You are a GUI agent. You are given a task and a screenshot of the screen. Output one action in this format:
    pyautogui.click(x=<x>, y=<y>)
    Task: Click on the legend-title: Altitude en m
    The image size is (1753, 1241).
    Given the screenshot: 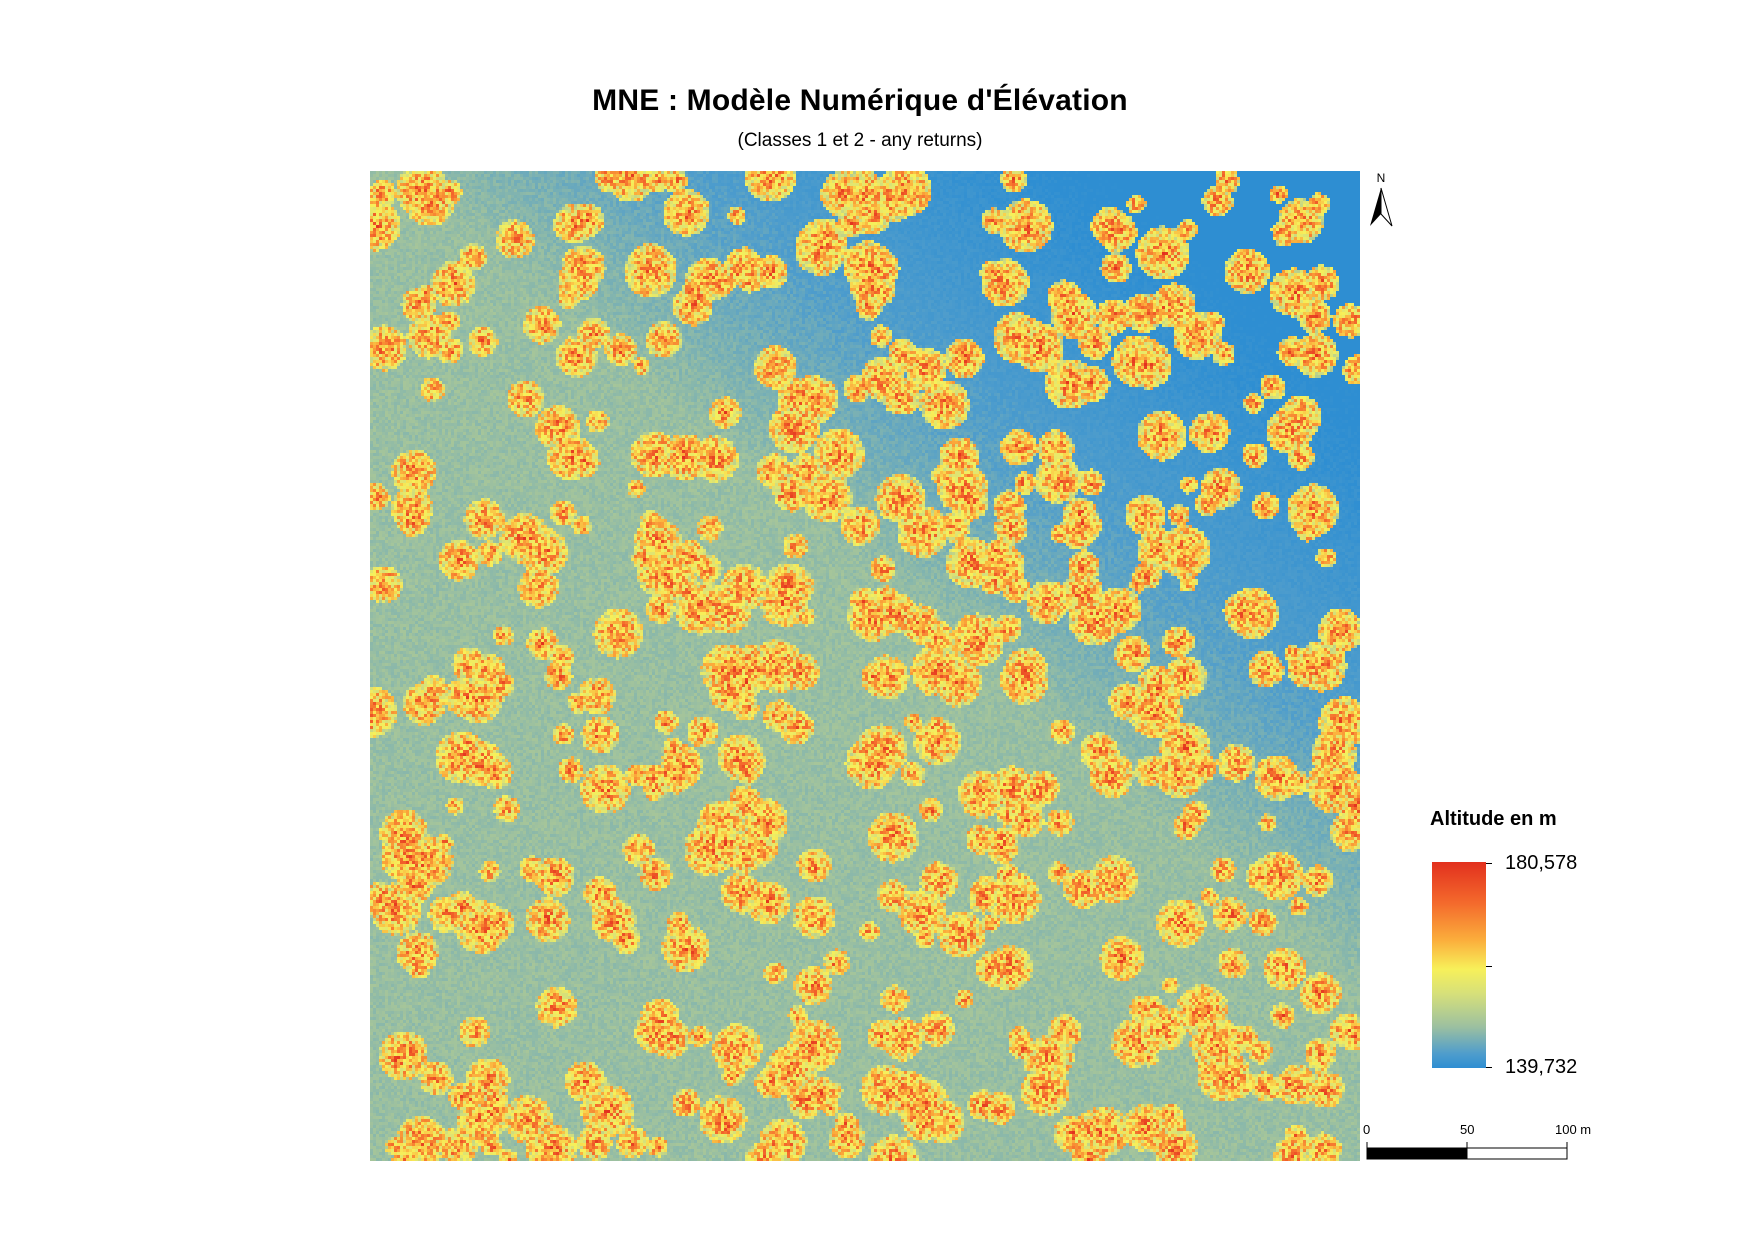 What is the action you would take?
    pyautogui.click(x=1493, y=819)
    